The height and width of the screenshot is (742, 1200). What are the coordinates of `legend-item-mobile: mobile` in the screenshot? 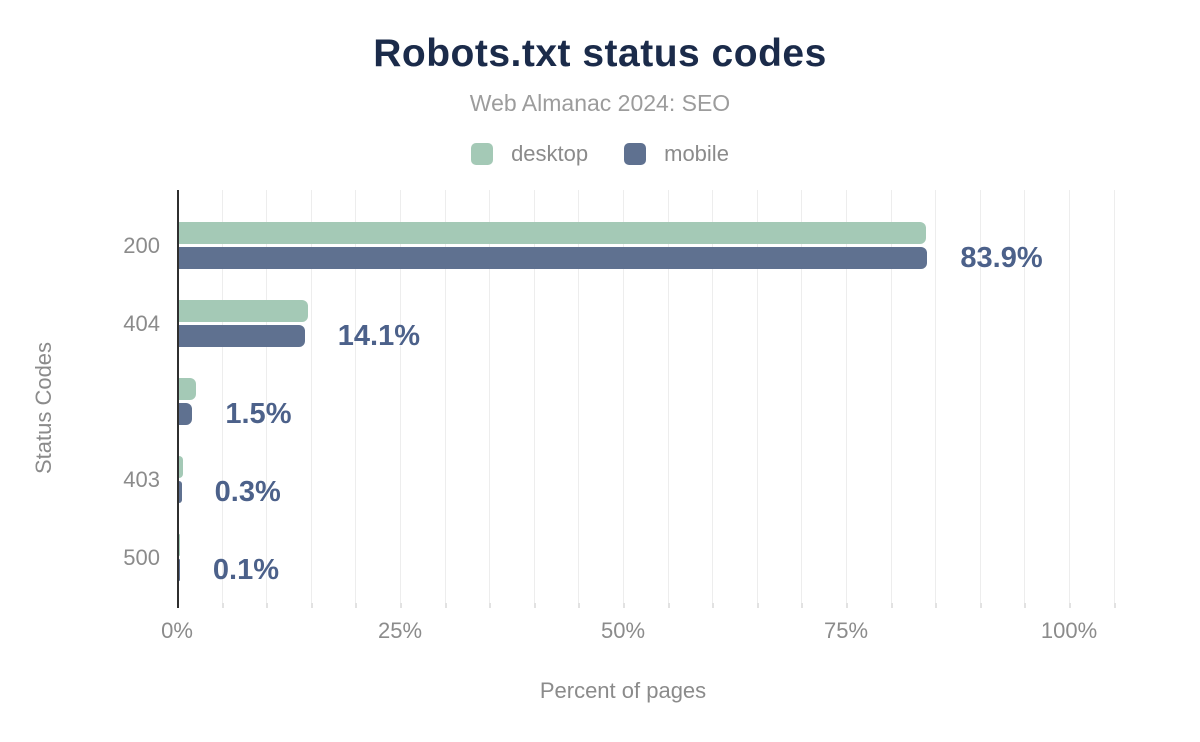 It's located at (676, 154).